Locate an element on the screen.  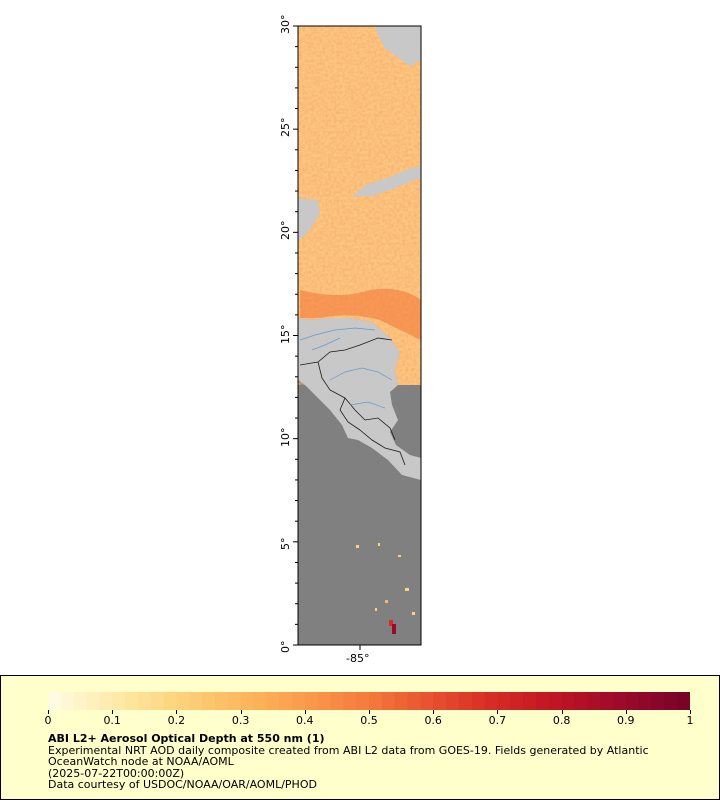
colorbar-tick-label: 0.9 is located at coordinates (626, 720).